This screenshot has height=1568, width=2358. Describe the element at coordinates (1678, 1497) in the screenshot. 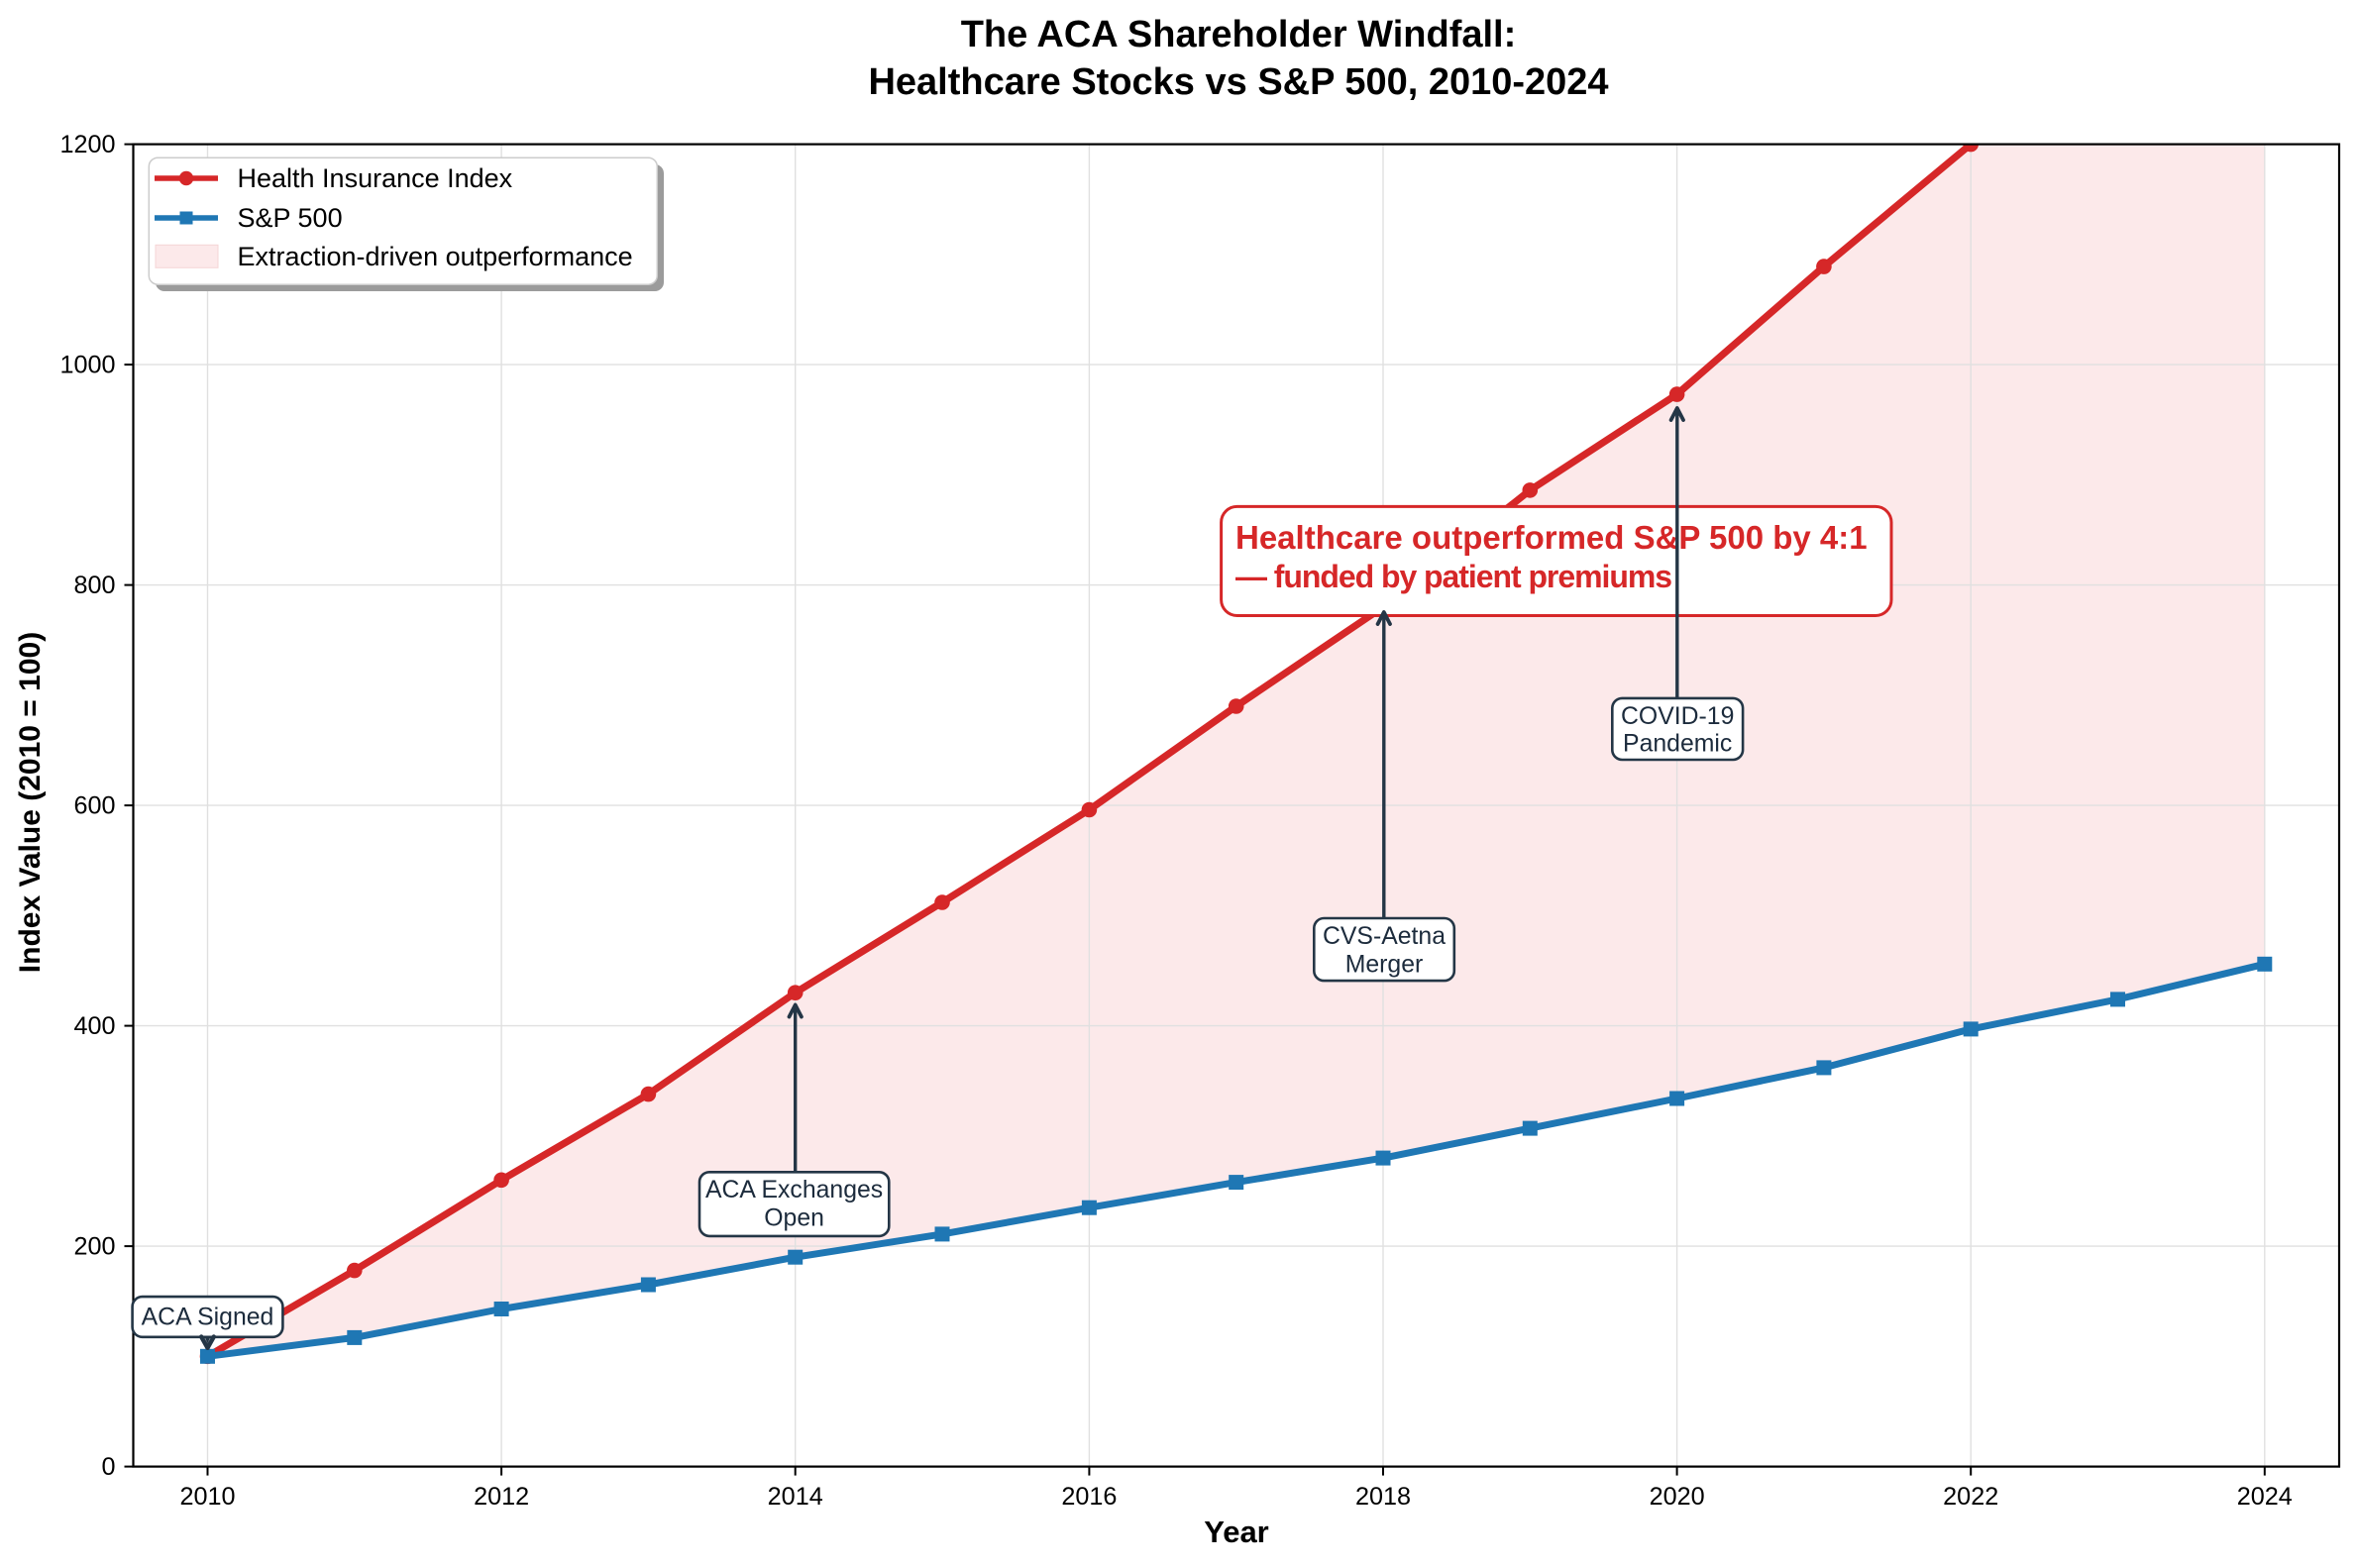

I see `svg-text: 2020` at that location.